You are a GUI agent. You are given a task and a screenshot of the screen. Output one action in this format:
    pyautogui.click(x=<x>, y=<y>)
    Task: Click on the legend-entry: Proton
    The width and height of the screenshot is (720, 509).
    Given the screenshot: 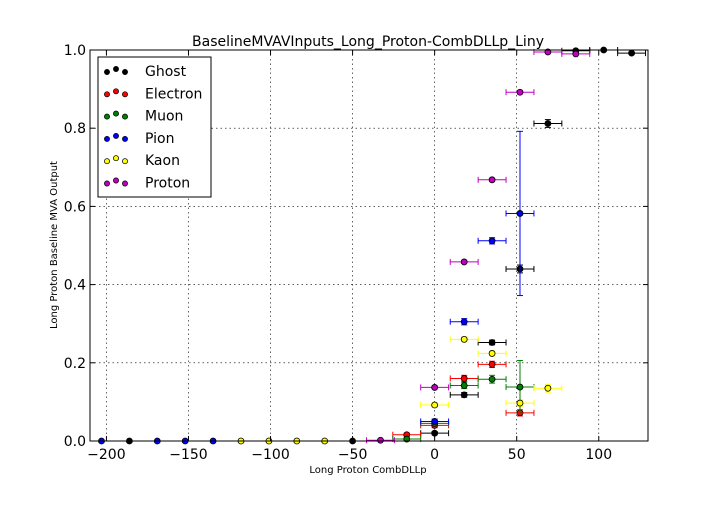 What is the action you would take?
    pyautogui.click(x=147, y=184)
    